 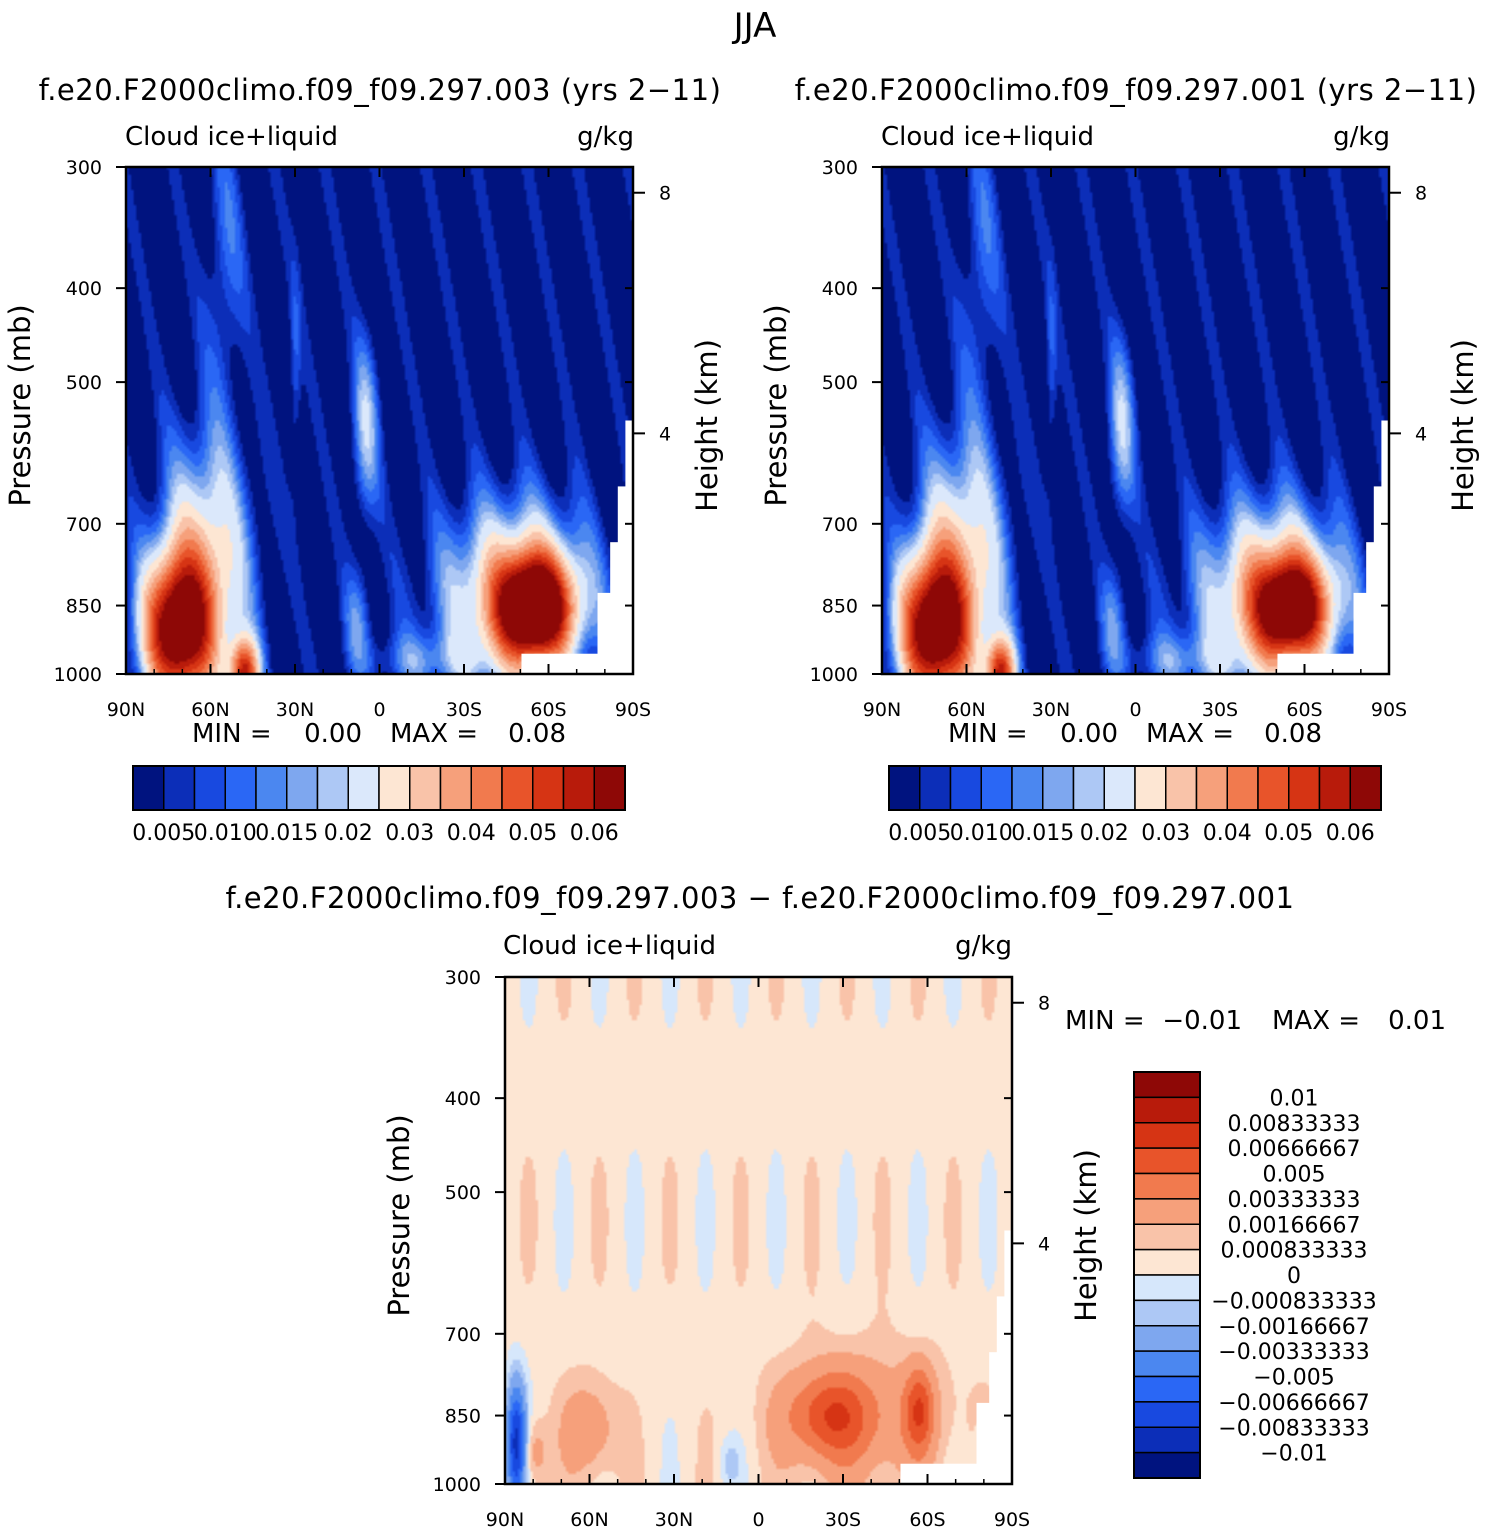 What do you see at coordinates (1293, 1454) in the screenshot?
I see `difference-colorbar-label: −0.01` at bounding box center [1293, 1454].